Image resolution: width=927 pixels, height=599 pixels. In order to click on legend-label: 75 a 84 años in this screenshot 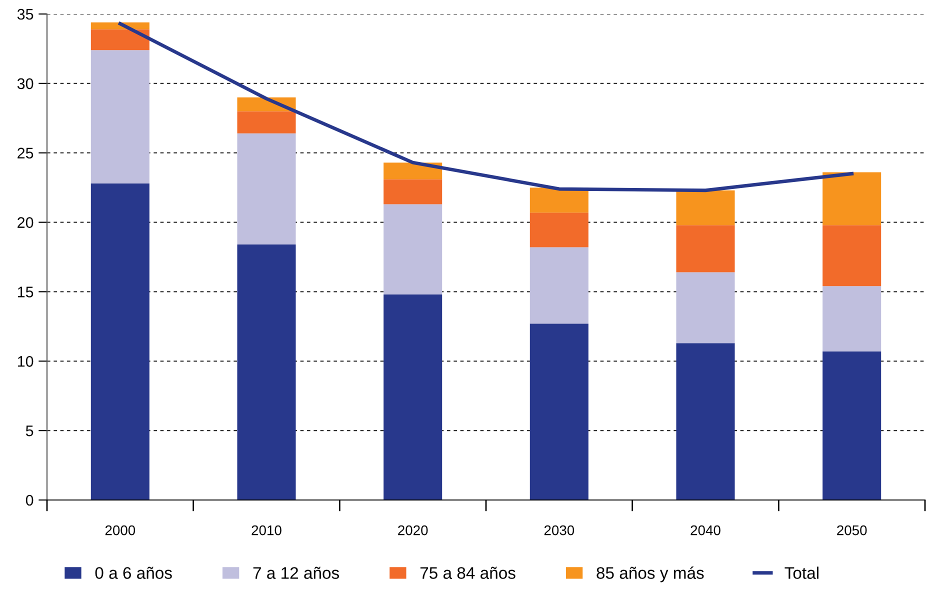, I will do `click(468, 572)`.